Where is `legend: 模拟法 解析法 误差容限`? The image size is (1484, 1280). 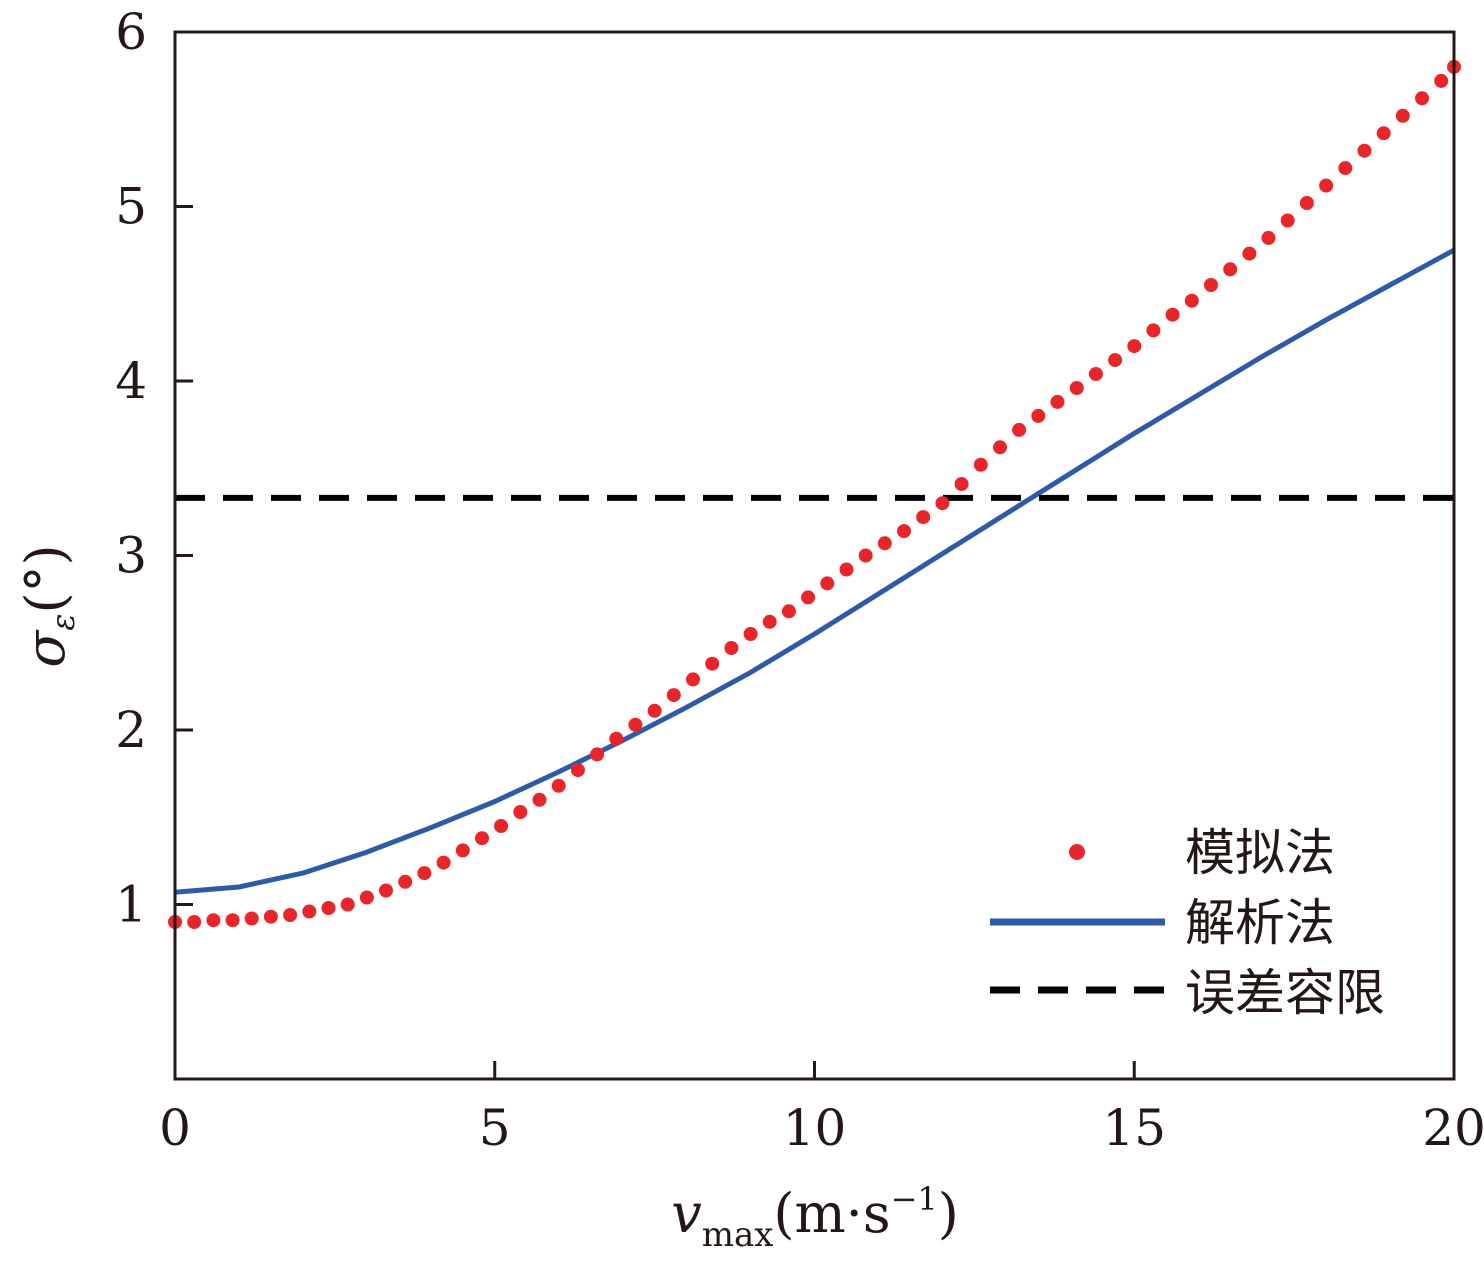 legend: 模拟法 解析法 误差容限 is located at coordinates (1187, 923).